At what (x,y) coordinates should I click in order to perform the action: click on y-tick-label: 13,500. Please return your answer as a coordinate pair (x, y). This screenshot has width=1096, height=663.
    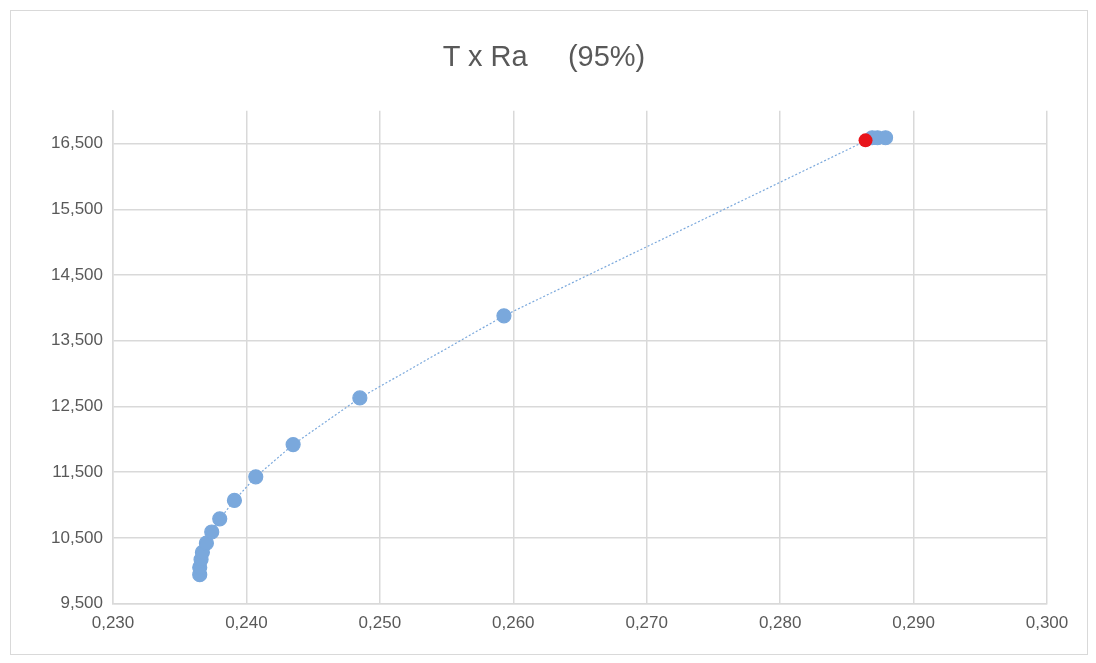
    Looking at the image, I should click on (77, 340).